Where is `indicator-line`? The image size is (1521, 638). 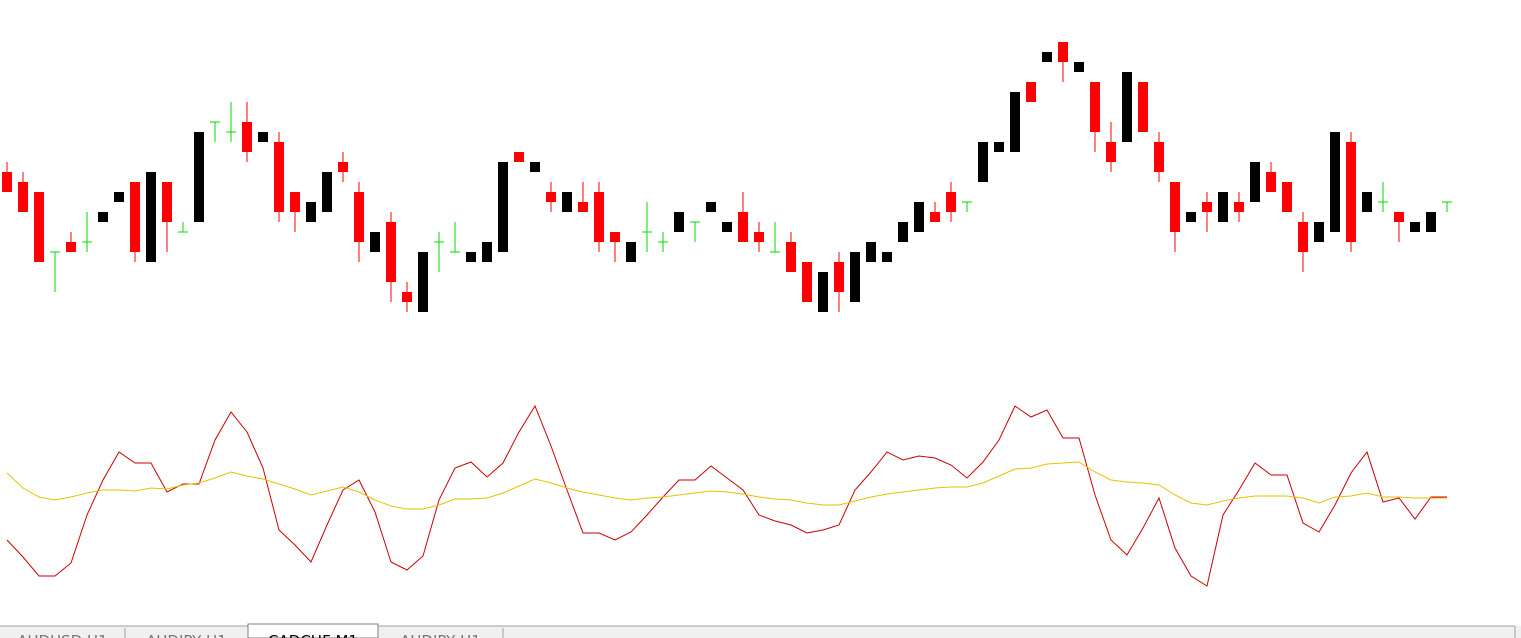
indicator-line is located at coordinates (726, 485).